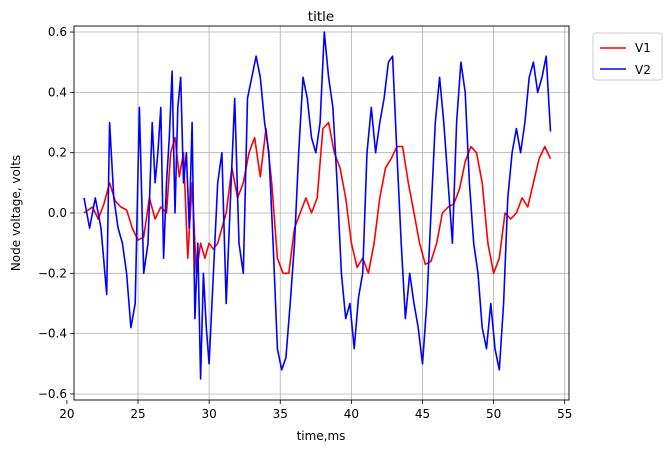 This screenshot has width=671, height=453. I want to click on y-tick-label: −0.6, so click(52, 394).